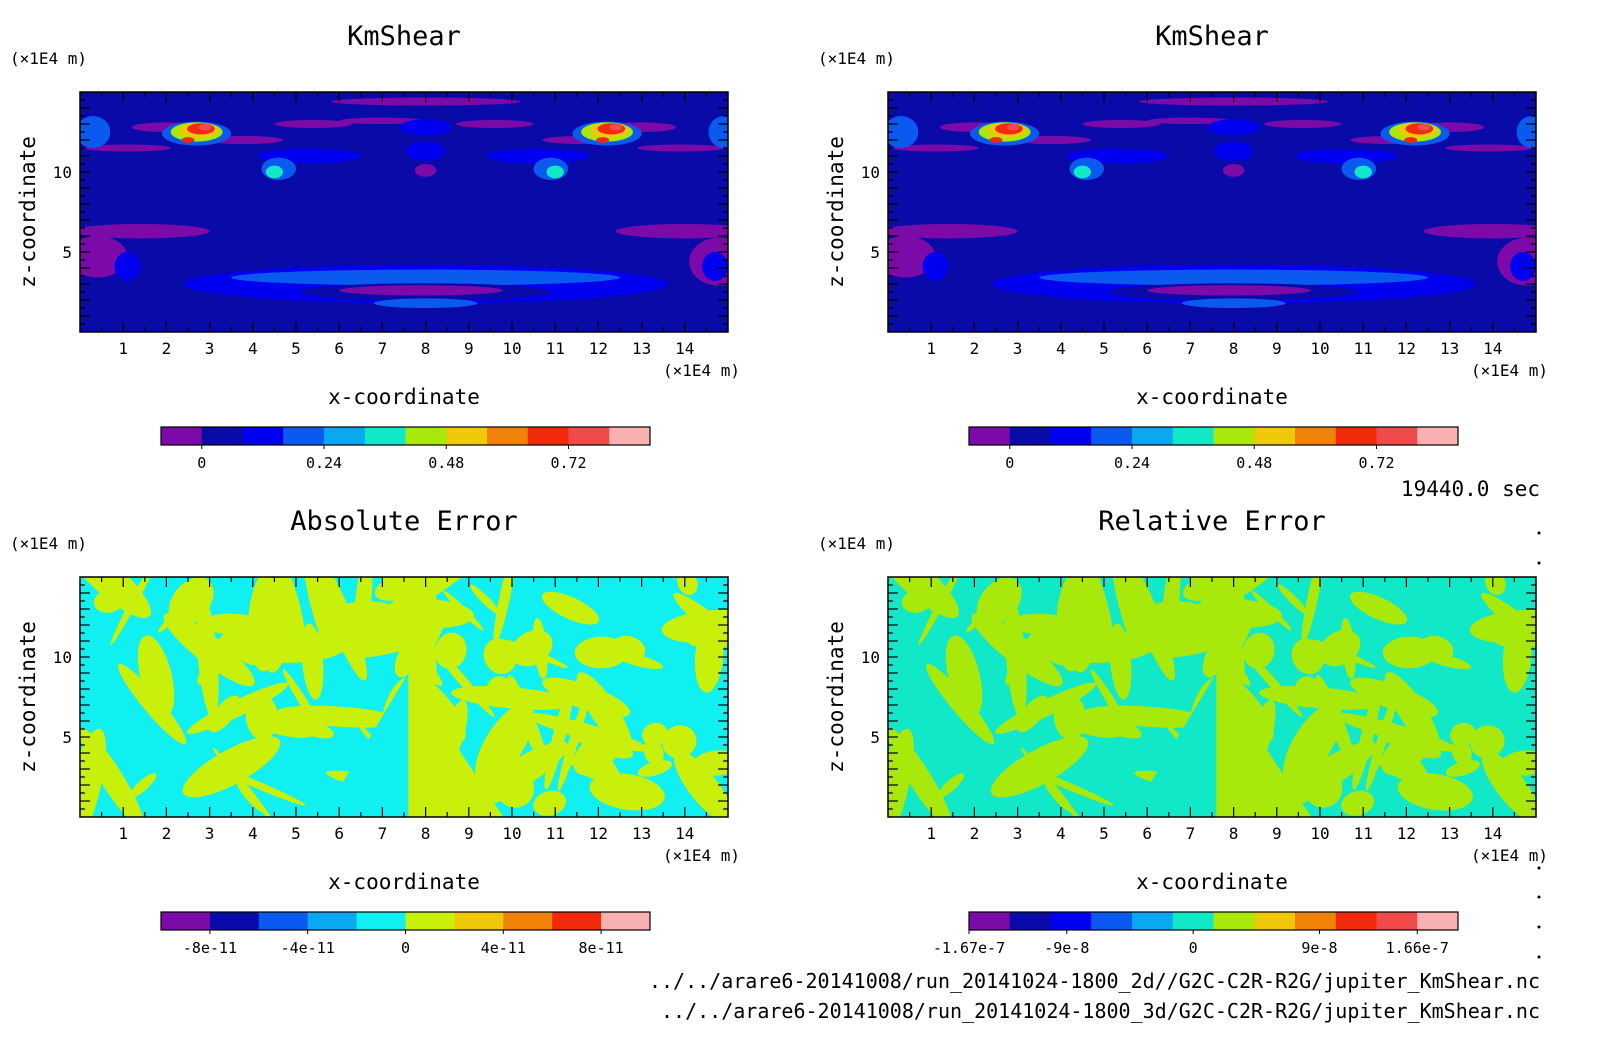 The image size is (1604, 1054). I want to click on colorbar-tick-label: 0.48, so click(1254, 463).